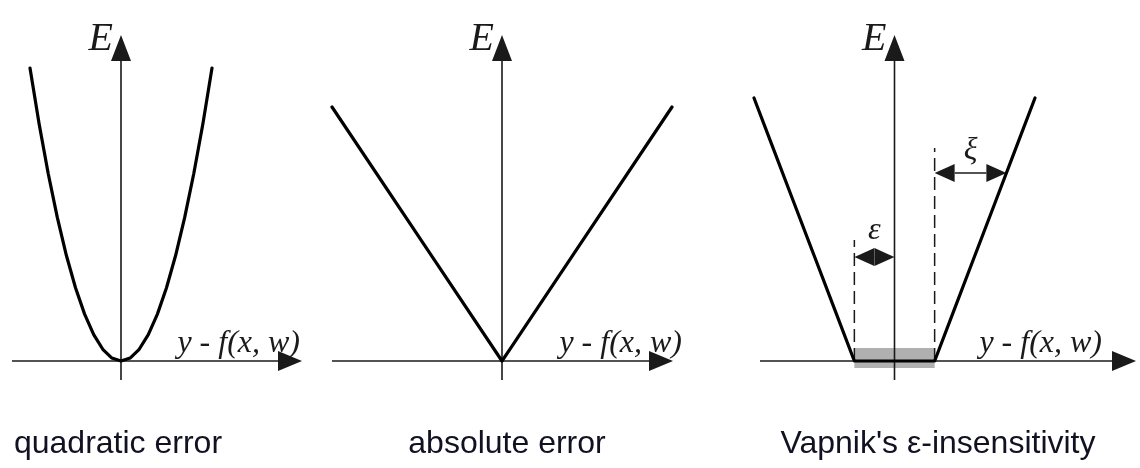 This screenshot has height=468, width=1140. Describe the element at coordinates (938, 442) in the screenshot. I see `text: Vapnik's ε-insensitivity` at that location.